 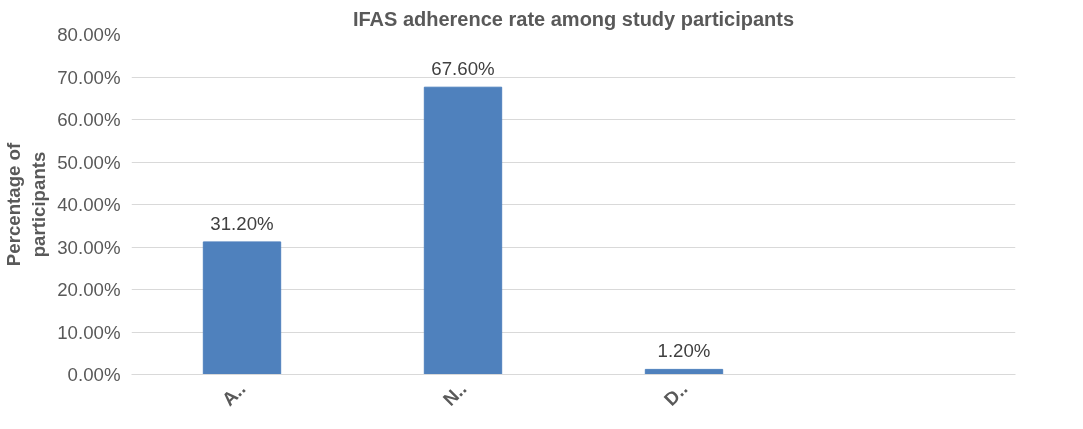 What do you see at coordinates (684, 351) in the screenshot?
I see `data-label: 1.20%` at bounding box center [684, 351].